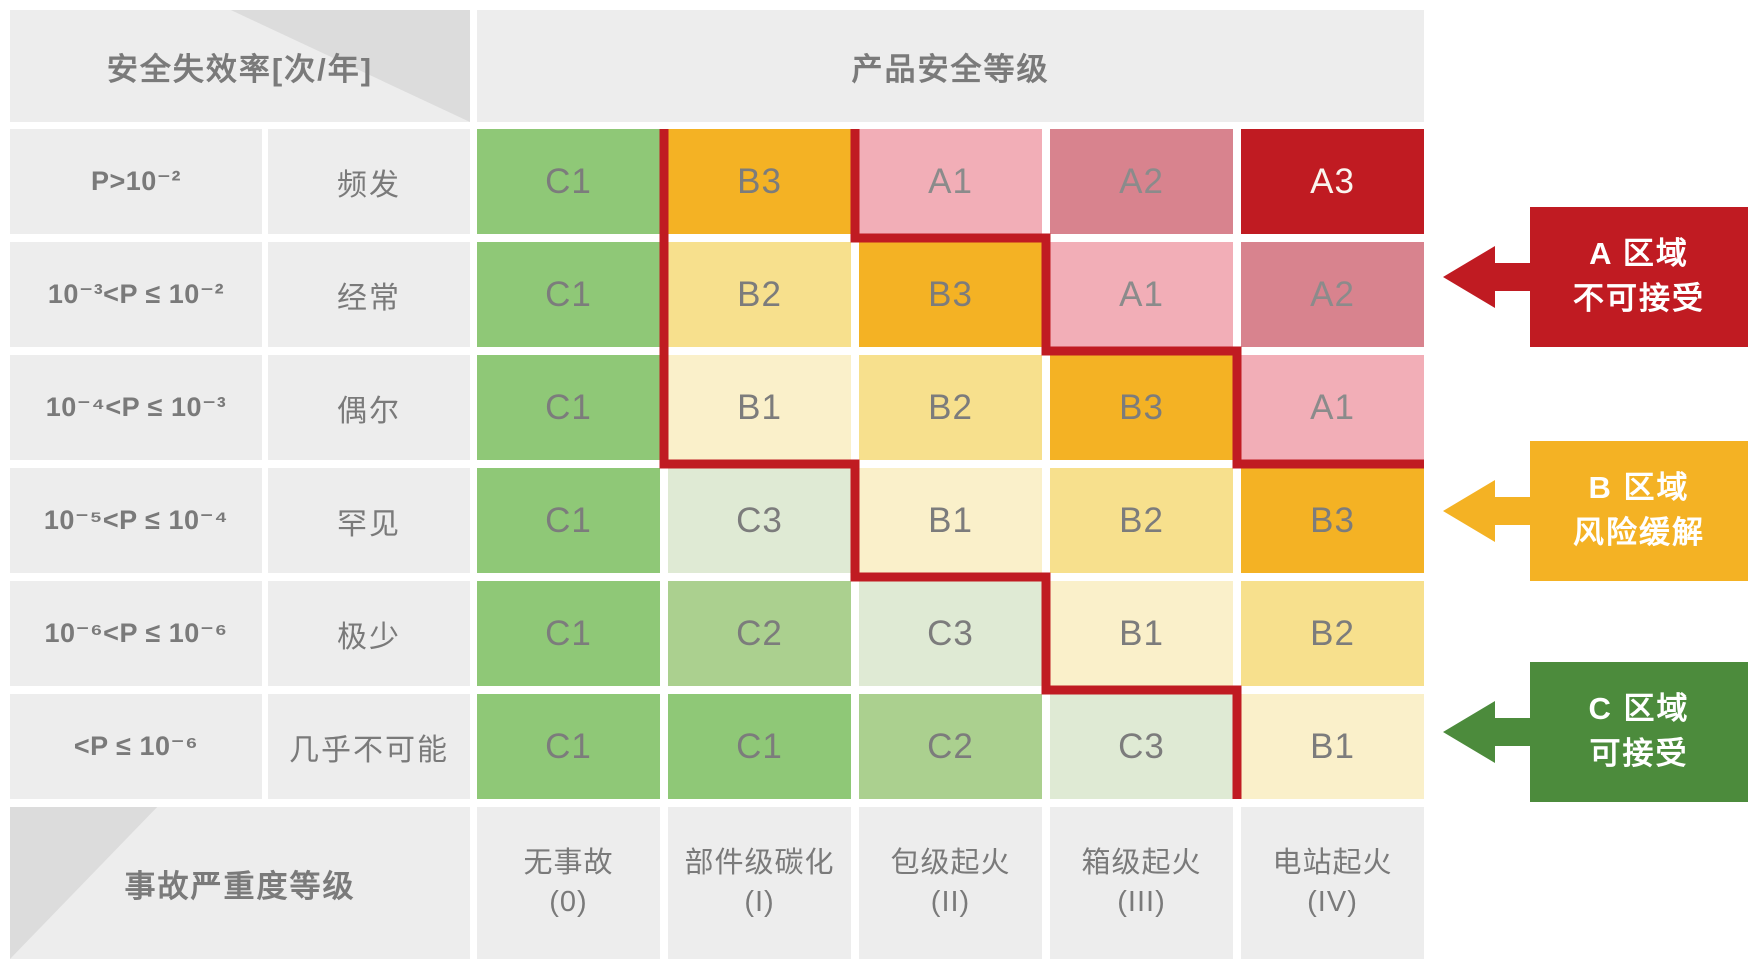  Describe the element at coordinates (1141, 520) in the screenshot. I see `matrix-cell-b2-r4c4: B2` at that location.